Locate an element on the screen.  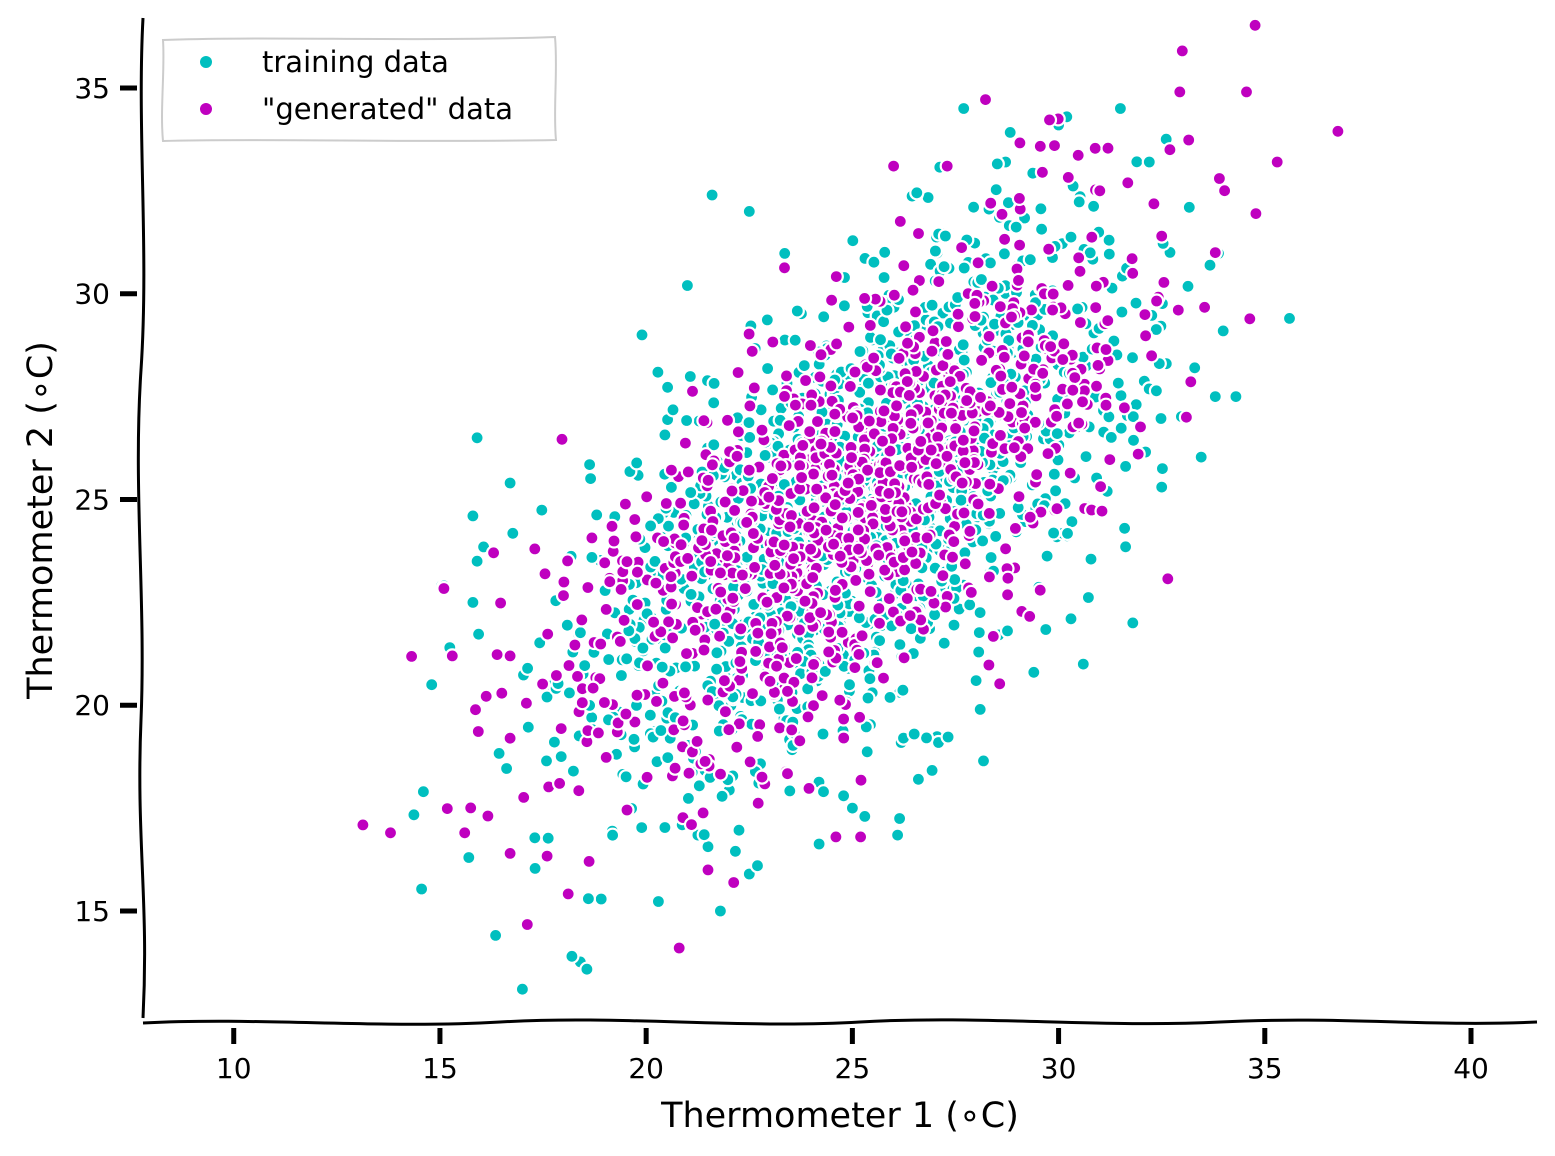
y-ticks: 15 20 25 30 35 is located at coordinates (105, 500).